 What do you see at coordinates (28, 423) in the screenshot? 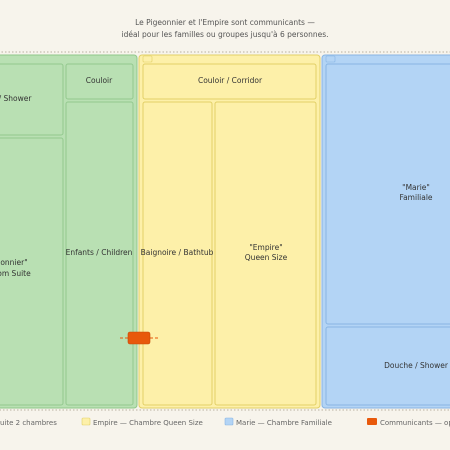
I see `legend-label: uite 2 chambres` at bounding box center [28, 423].